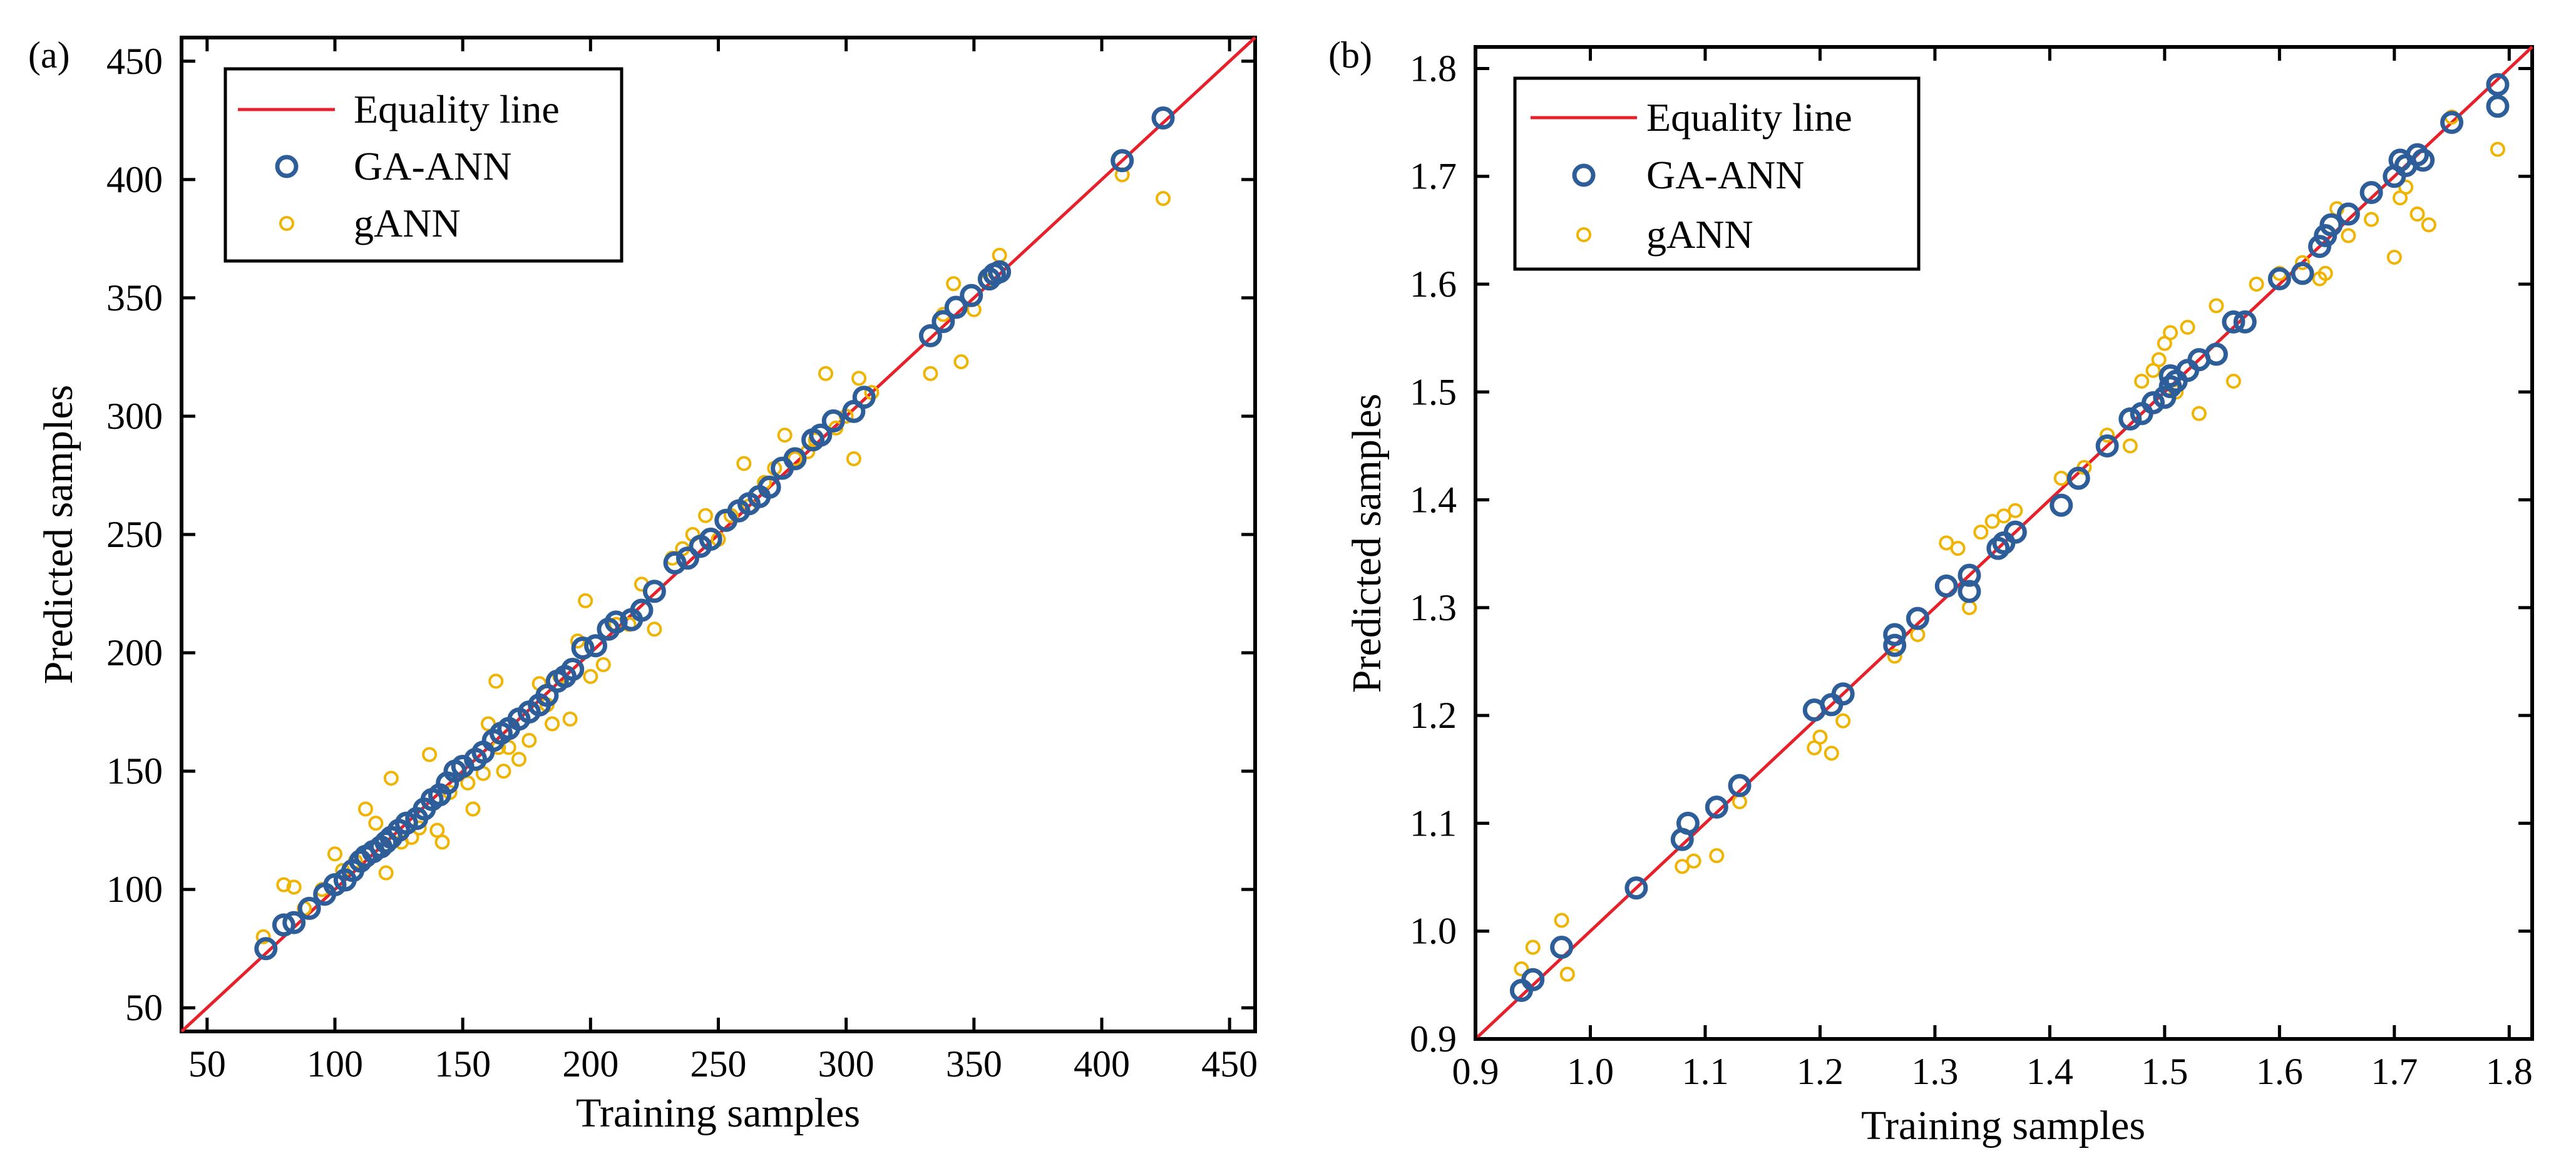 The height and width of the screenshot is (1166, 2576). What do you see at coordinates (974, 1064) in the screenshot?
I see `x-tick-label: 350` at bounding box center [974, 1064].